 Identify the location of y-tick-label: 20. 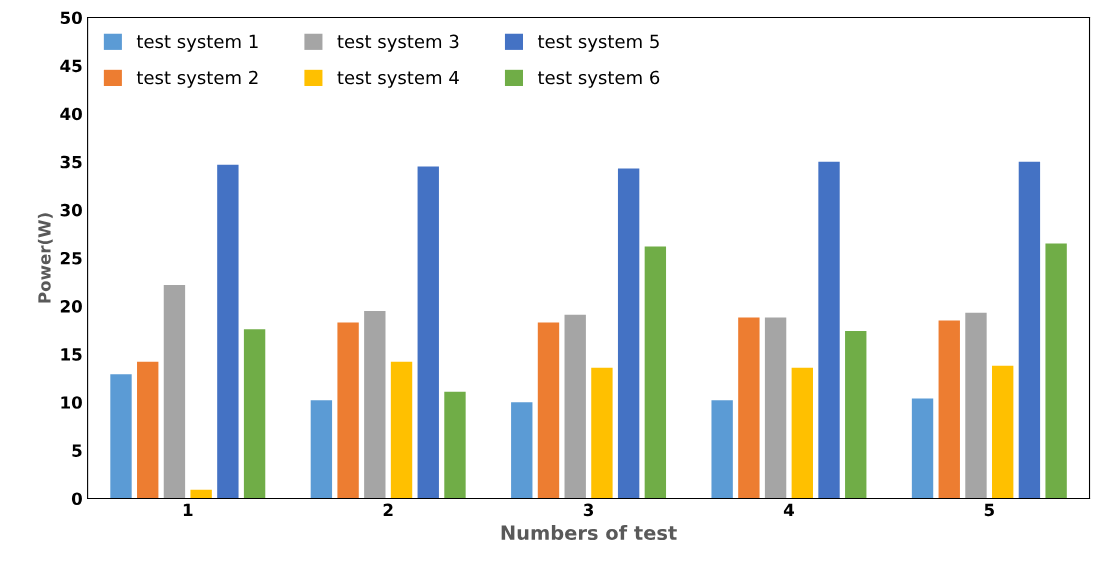
(71, 306).